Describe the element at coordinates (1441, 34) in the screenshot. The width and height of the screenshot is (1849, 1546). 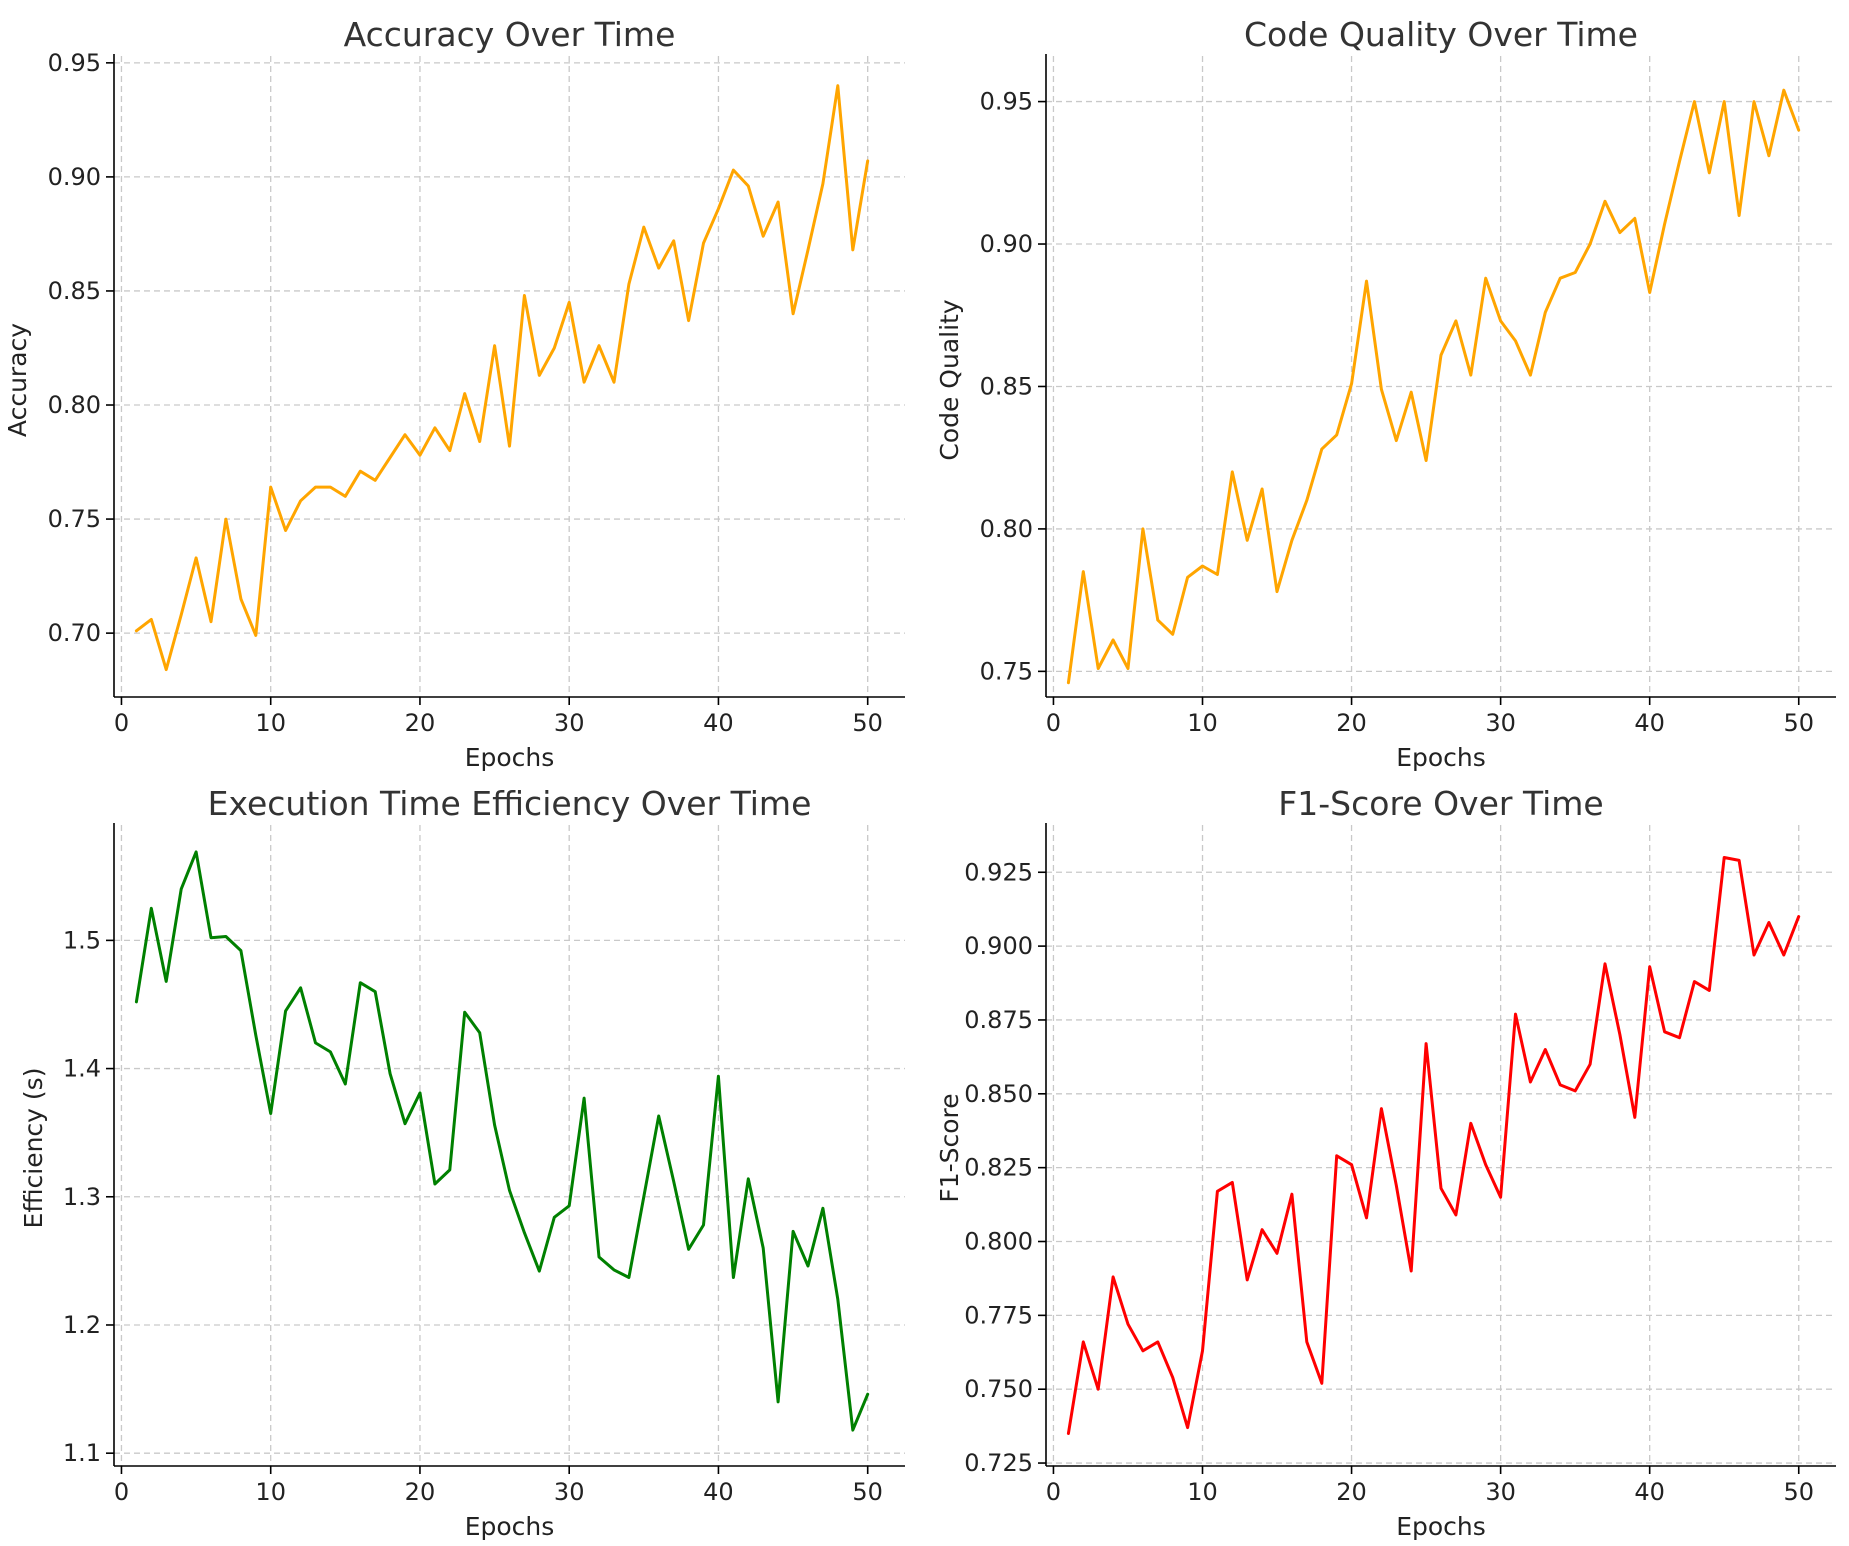
I see `chart-title: Code Quality Over Time` at that location.